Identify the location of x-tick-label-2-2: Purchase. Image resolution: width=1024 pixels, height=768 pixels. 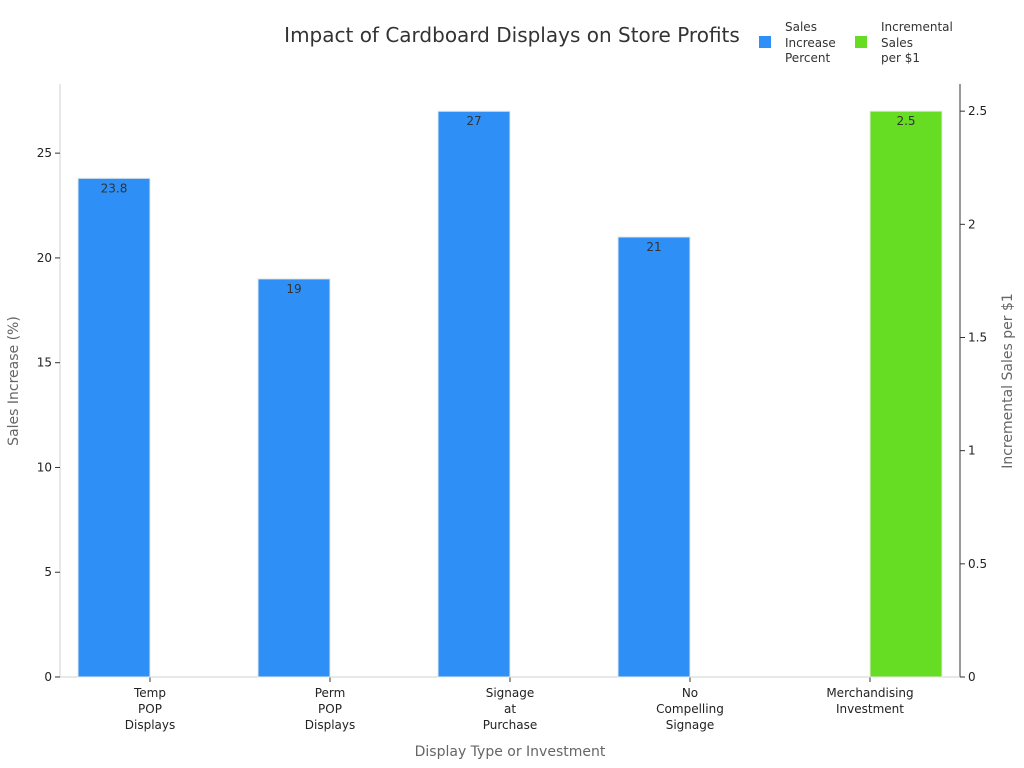
(510, 725).